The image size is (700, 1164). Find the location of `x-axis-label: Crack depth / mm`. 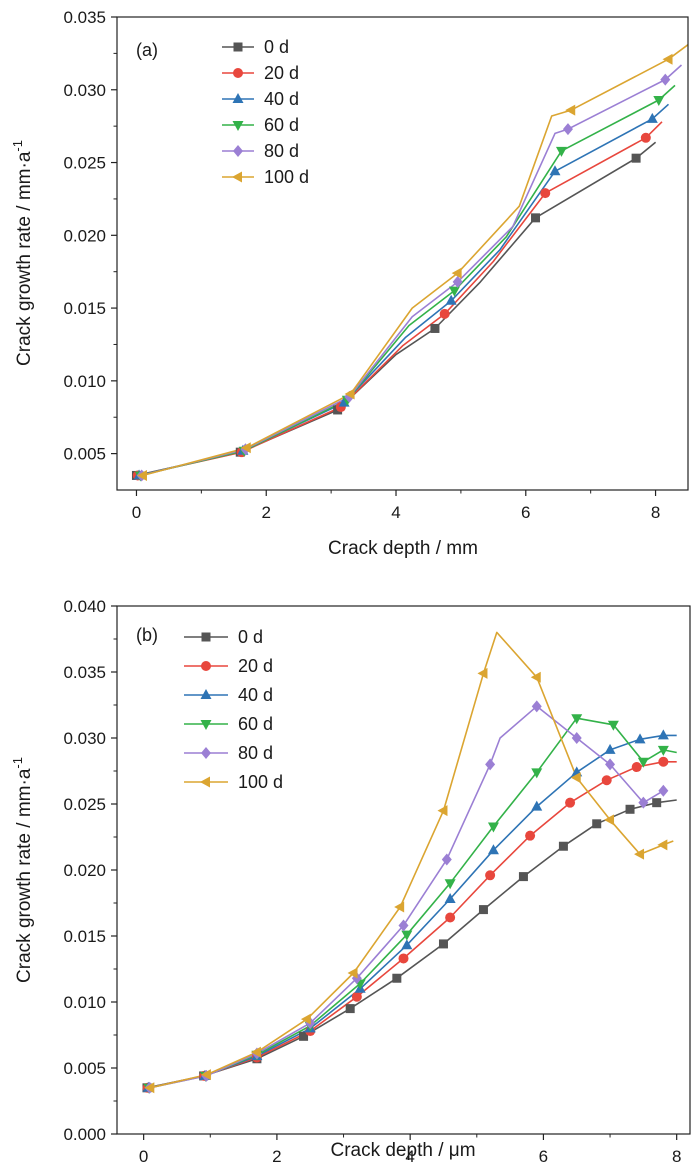

x-axis-label: Crack depth / mm is located at coordinates (403, 548).